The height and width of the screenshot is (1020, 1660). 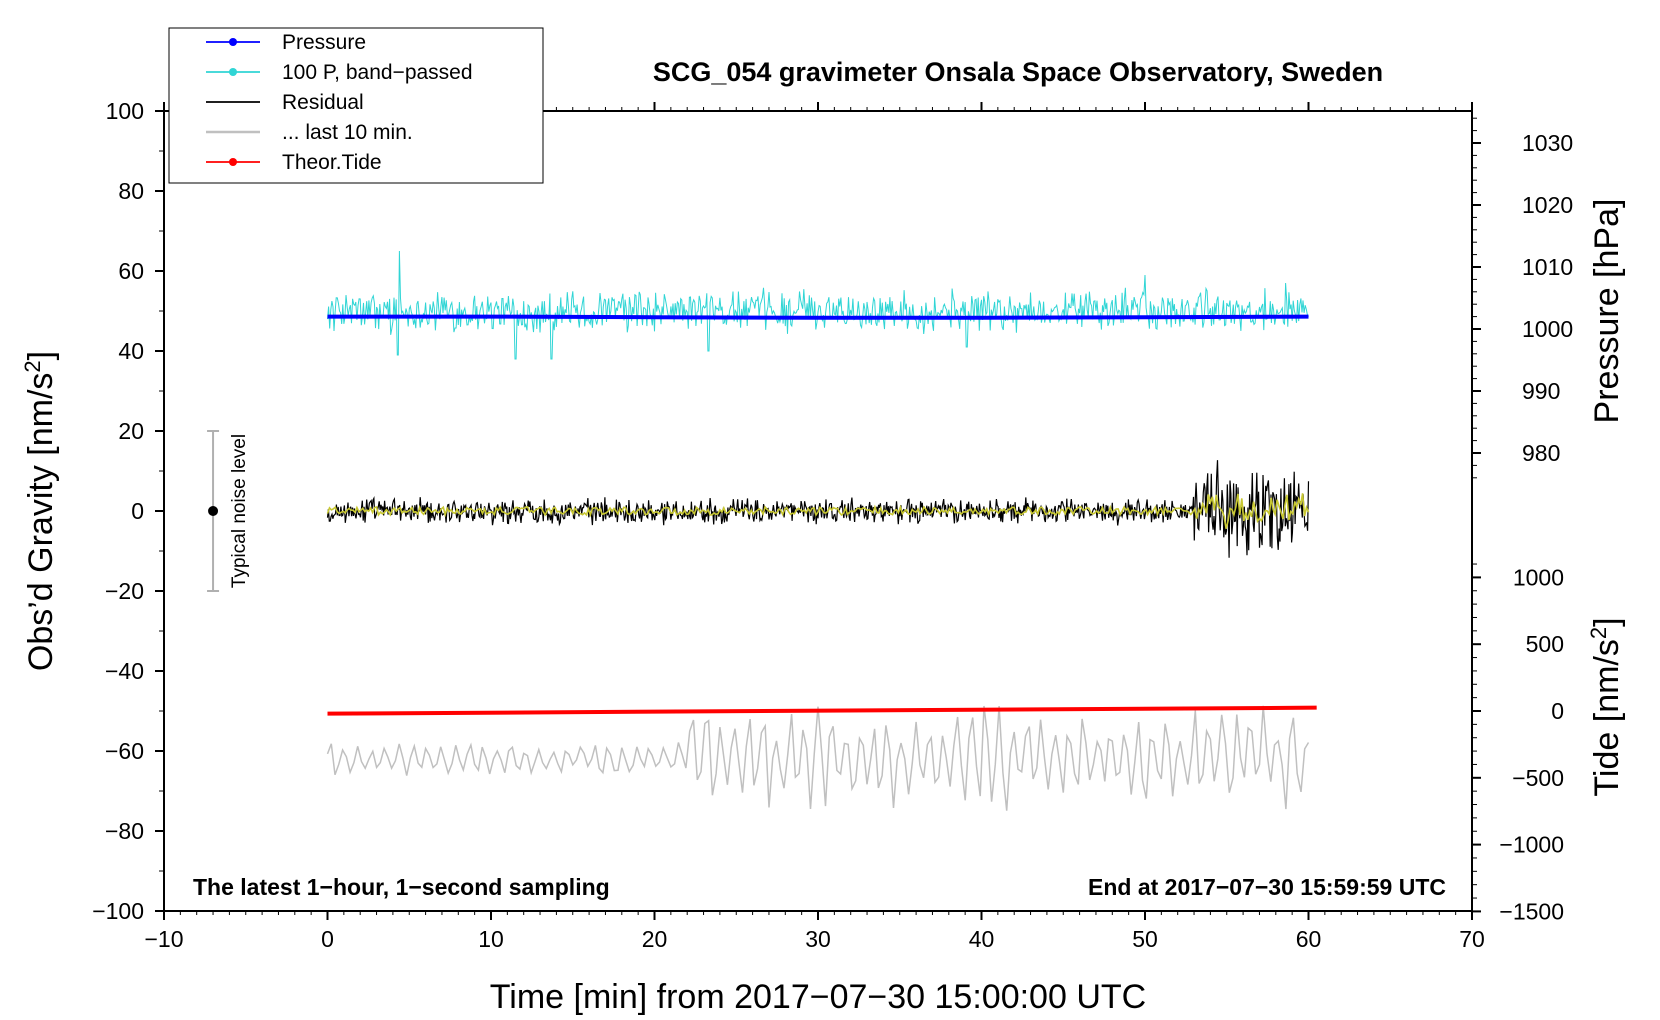 I want to click on tide-tick-label: 1000, so click(x=1538, y=577).